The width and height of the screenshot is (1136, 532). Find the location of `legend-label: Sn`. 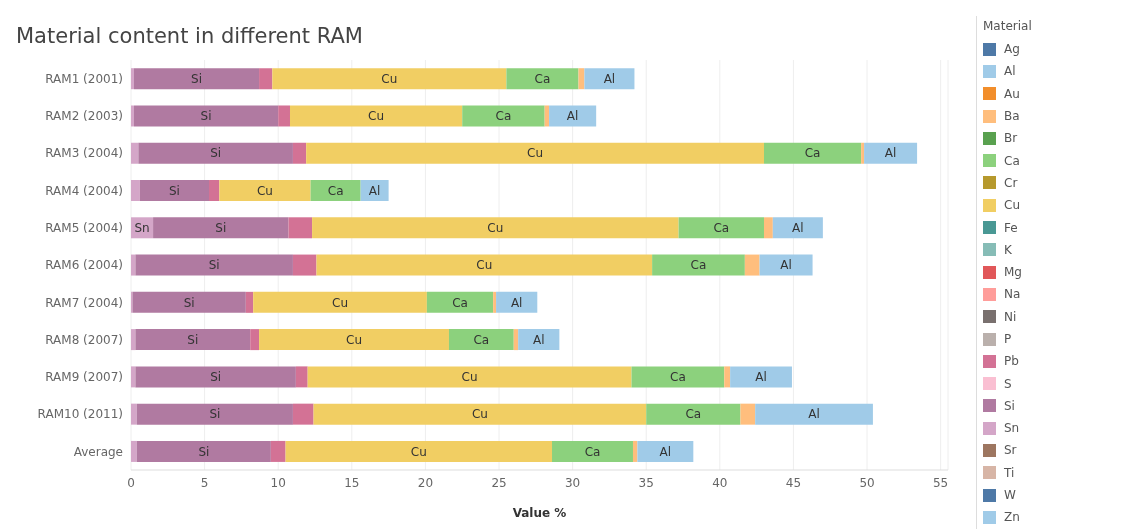

legend-label: Sn is located at coordinates (1012, 428).